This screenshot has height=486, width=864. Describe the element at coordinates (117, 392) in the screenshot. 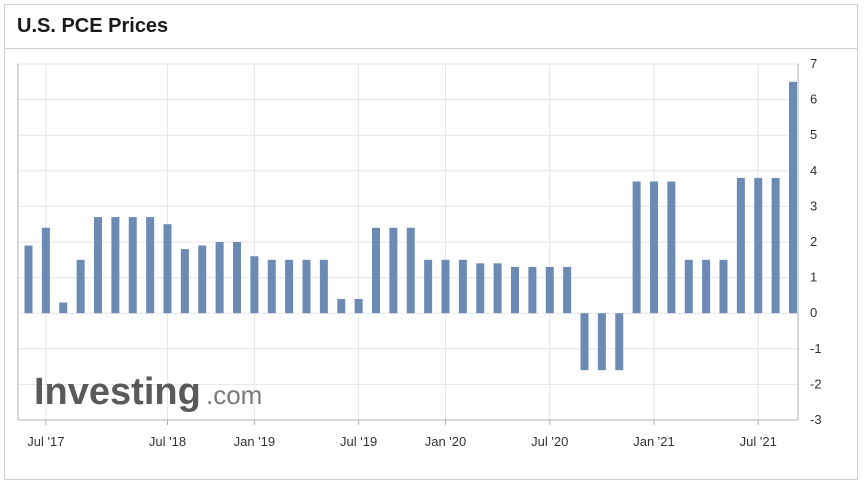

I see `watermark-brand: Investing` at that location.